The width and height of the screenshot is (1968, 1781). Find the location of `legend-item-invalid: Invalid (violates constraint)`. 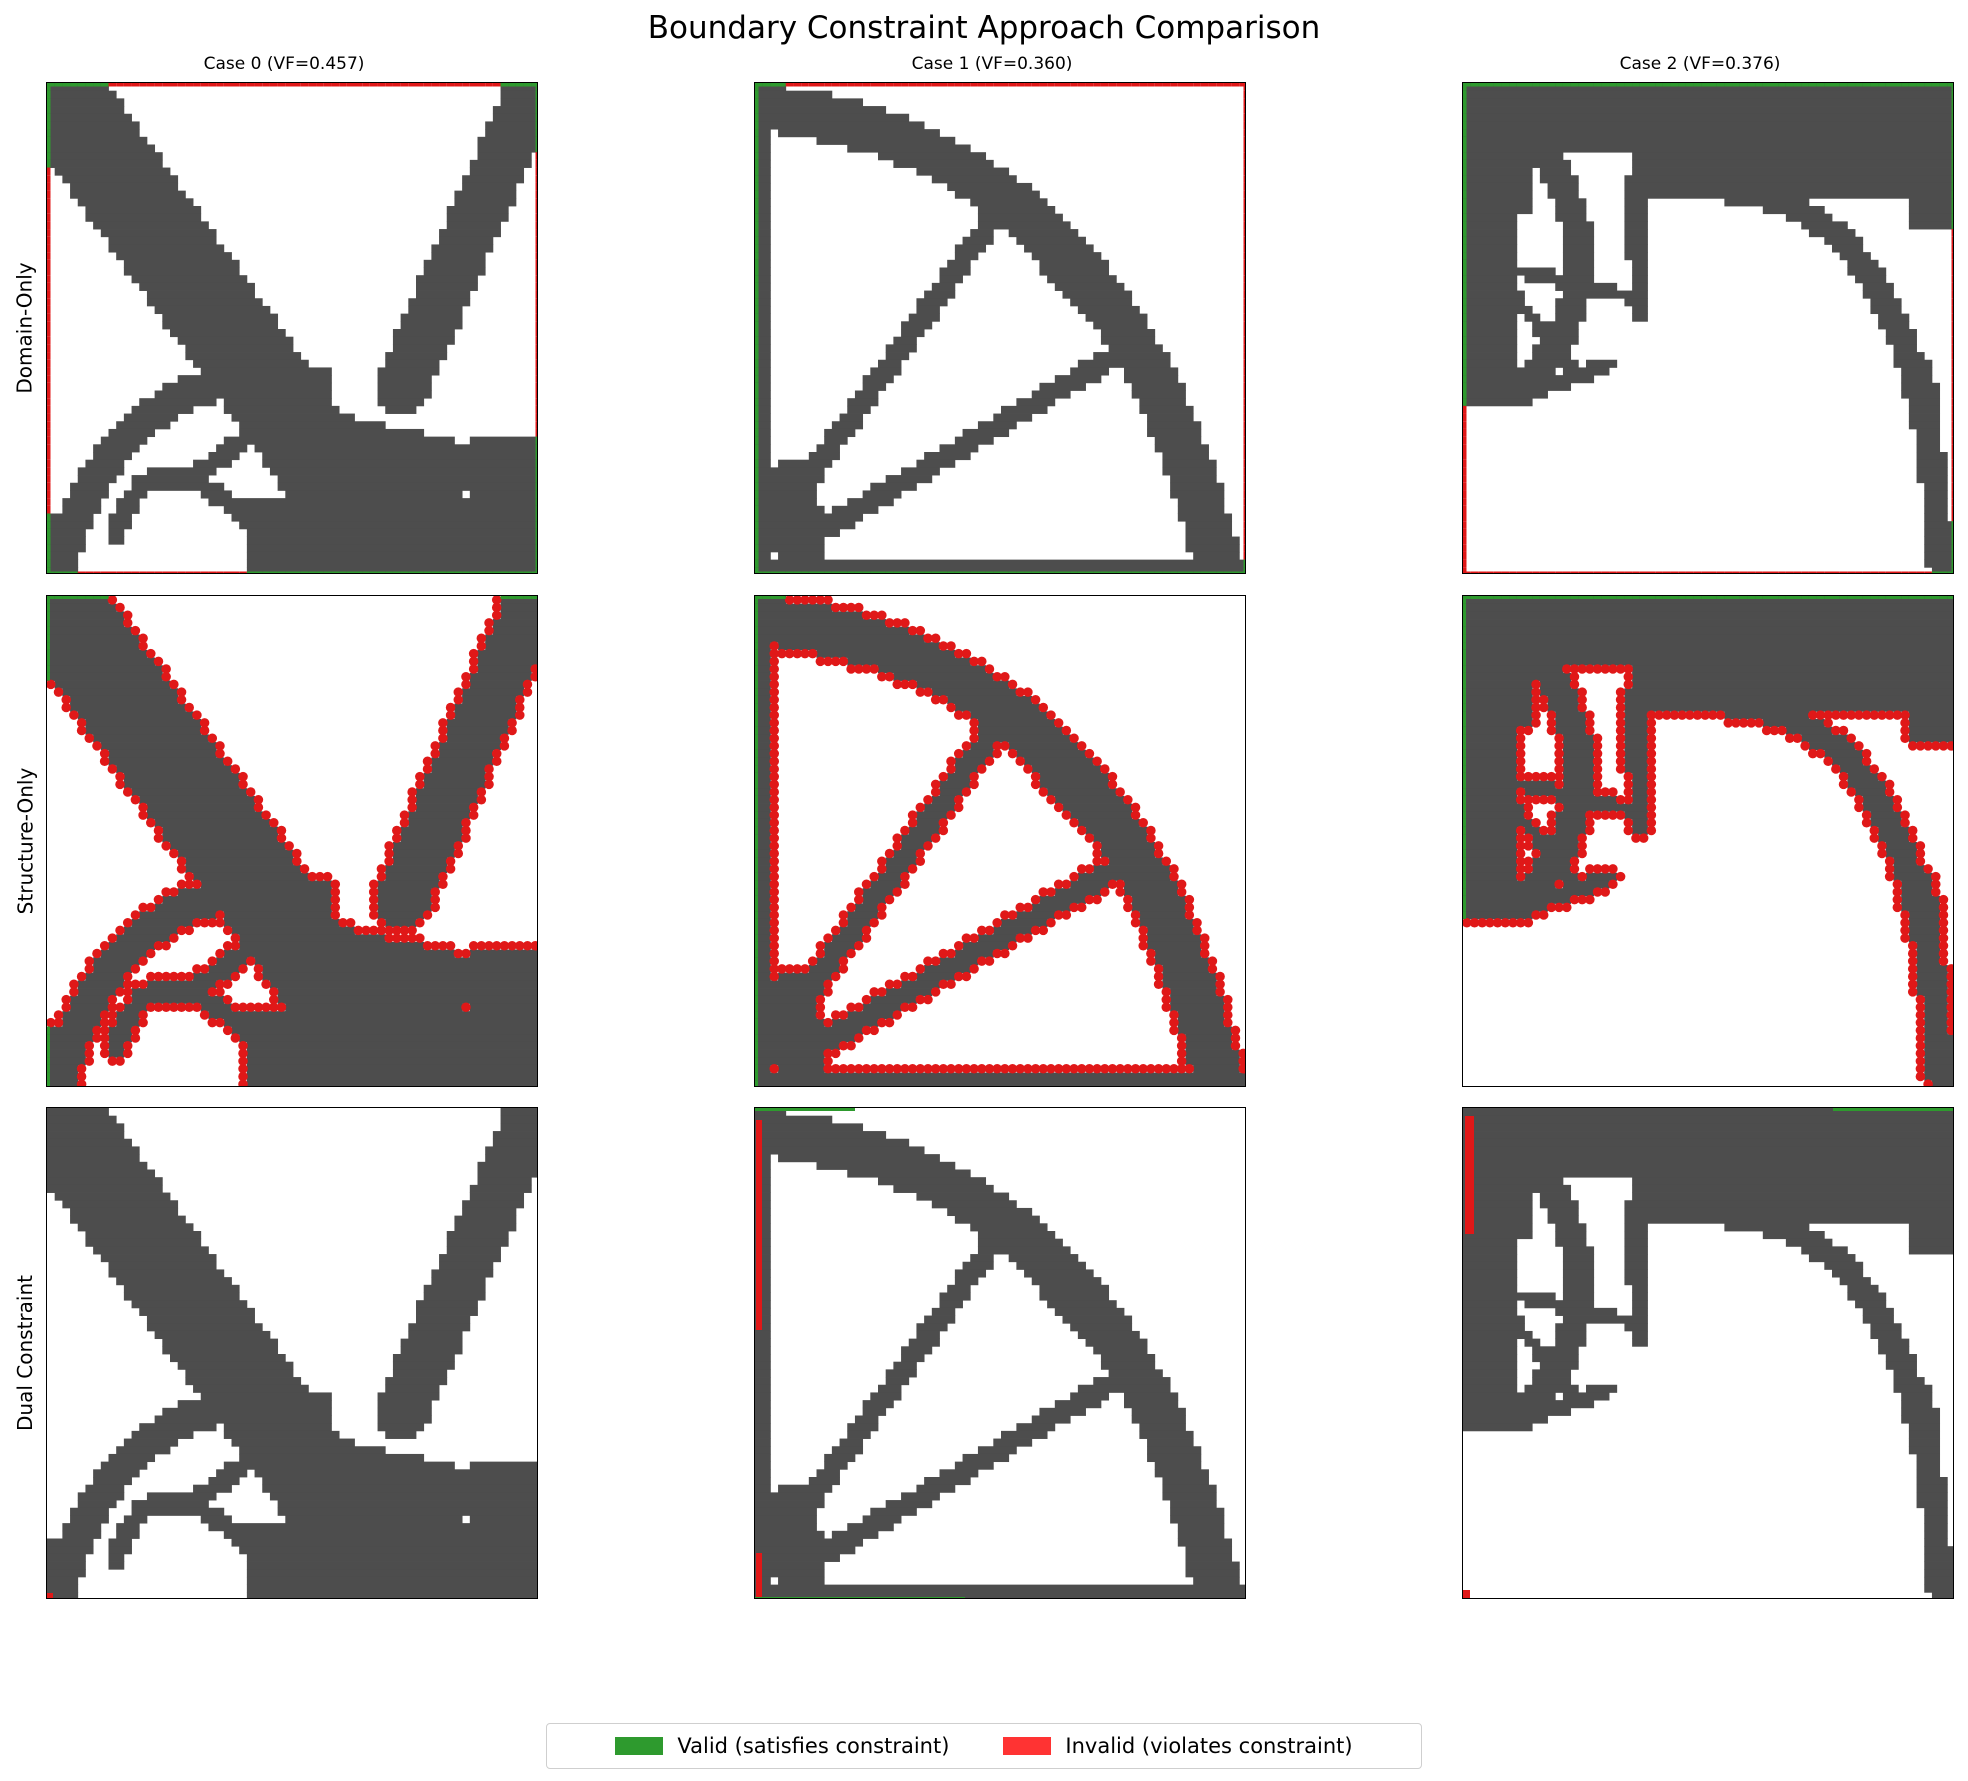

legend-item-invalid: Invalid (violates constraint) is located at coordinates (1178, 1746).